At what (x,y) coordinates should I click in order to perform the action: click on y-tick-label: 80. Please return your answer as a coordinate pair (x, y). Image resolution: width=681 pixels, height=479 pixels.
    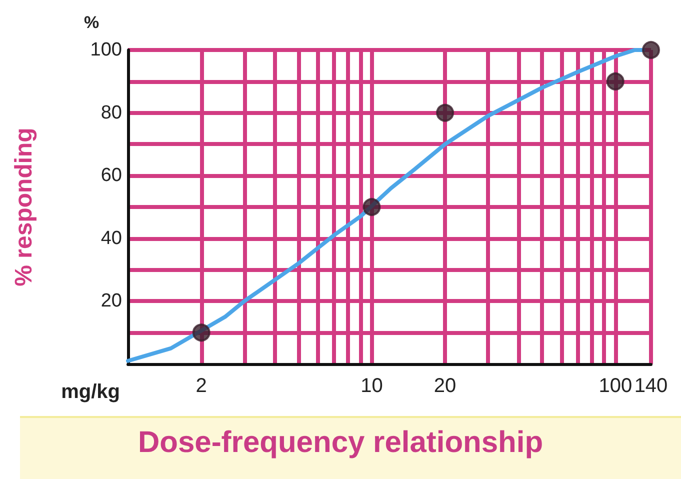
    Looking at the image, I should click on (111, 113).